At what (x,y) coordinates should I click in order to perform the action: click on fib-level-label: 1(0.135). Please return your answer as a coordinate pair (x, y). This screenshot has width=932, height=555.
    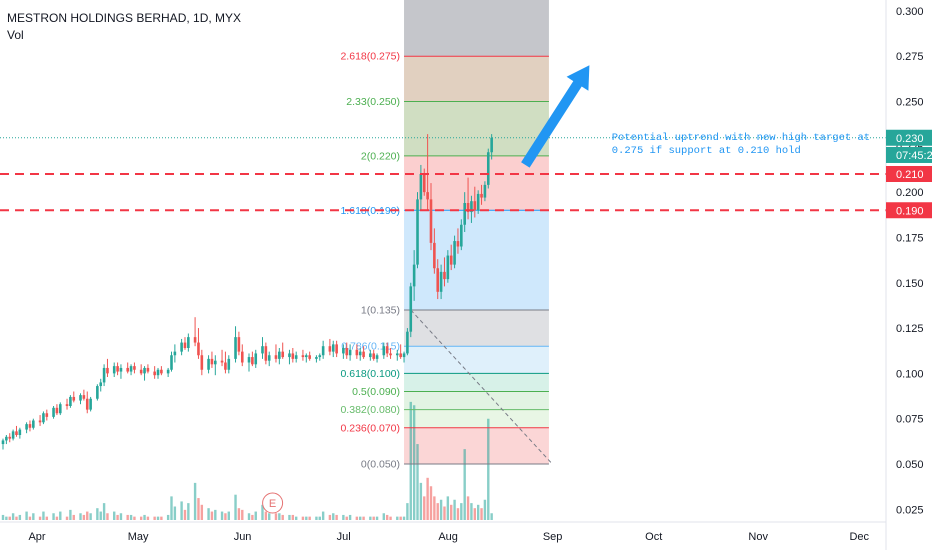
    Looking at the image, I should click on (380, 310).